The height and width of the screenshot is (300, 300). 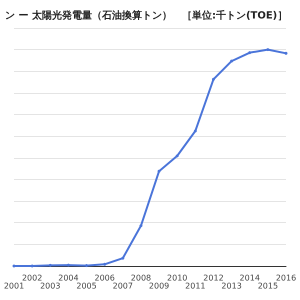 I want to click on x-tick-label: 2005, so click(x=86, y=286).